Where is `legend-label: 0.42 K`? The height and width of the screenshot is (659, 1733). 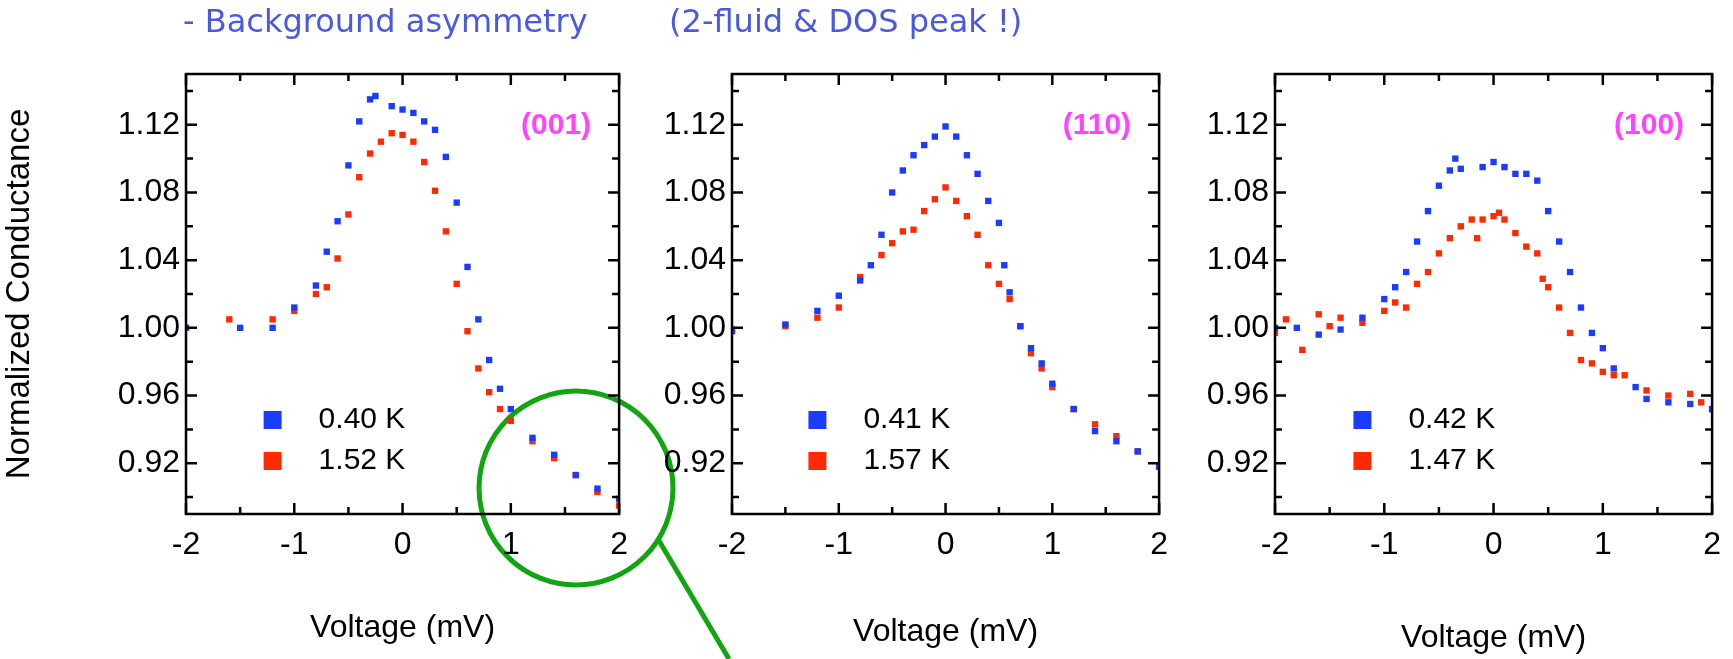
legend-label: 0.42 K is located at coordinates (1452, 418).